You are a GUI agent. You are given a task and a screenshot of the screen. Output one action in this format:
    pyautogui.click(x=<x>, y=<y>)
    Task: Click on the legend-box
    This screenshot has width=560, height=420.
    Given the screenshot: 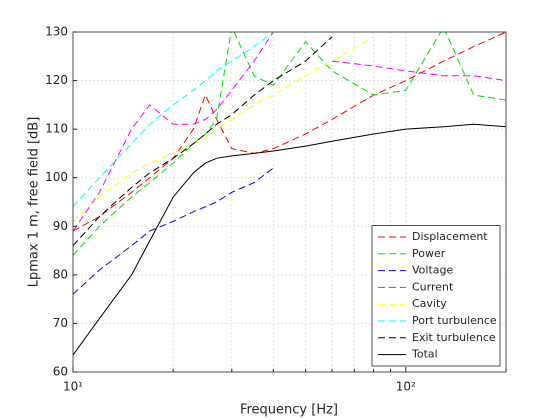 What is the action you would take?
    pyautogui.click(x=436, y=296)
    